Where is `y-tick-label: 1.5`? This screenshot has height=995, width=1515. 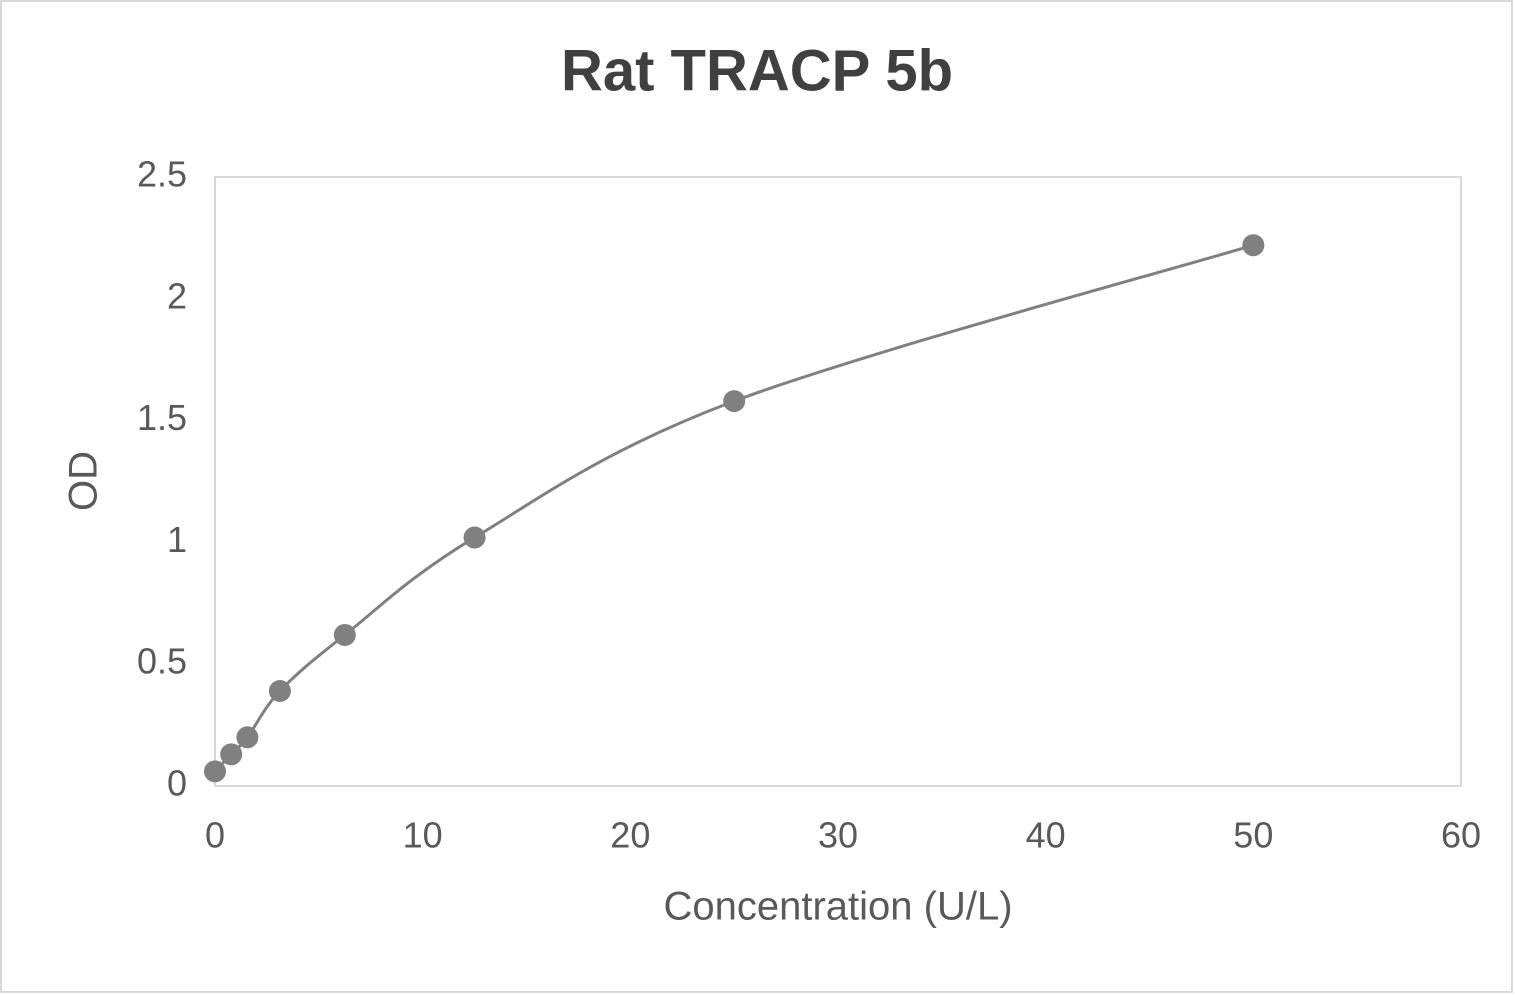 y-tick-label: 1.5 is located at coordinates (162, 417).